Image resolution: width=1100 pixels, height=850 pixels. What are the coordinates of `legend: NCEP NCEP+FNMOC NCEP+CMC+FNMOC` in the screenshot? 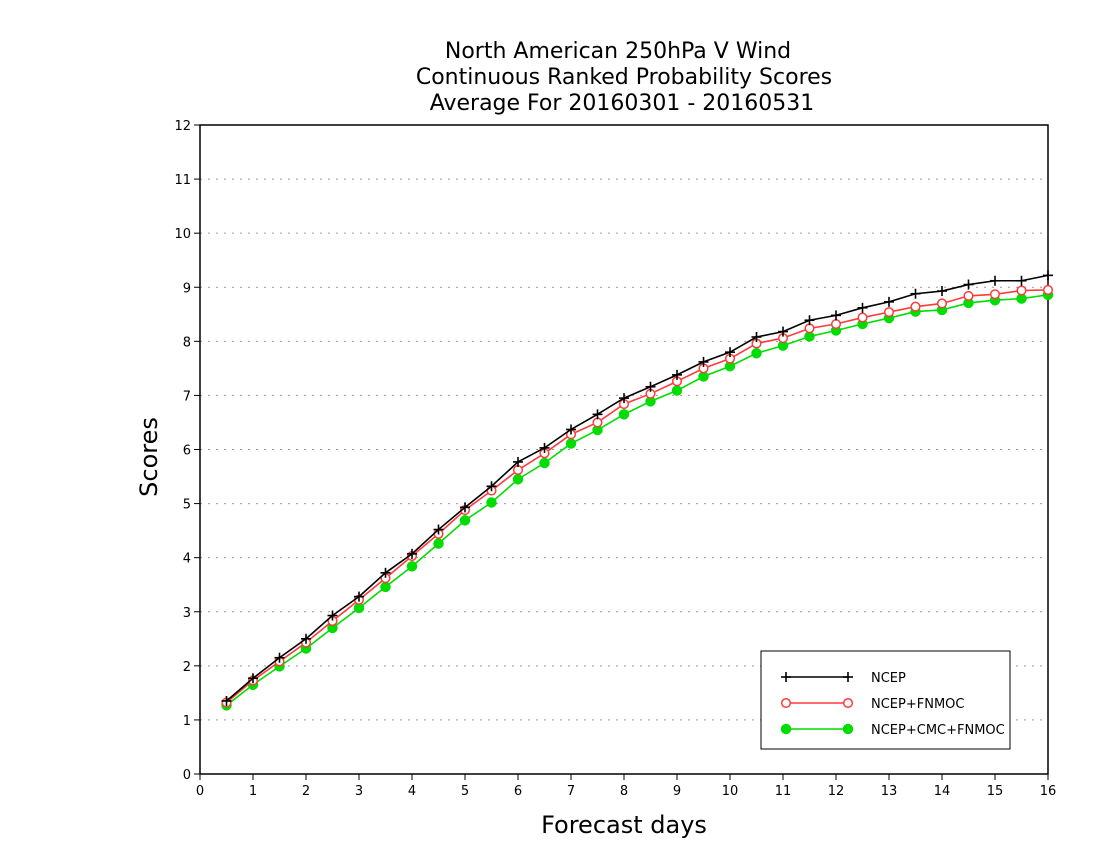 It's located at (885, 700).